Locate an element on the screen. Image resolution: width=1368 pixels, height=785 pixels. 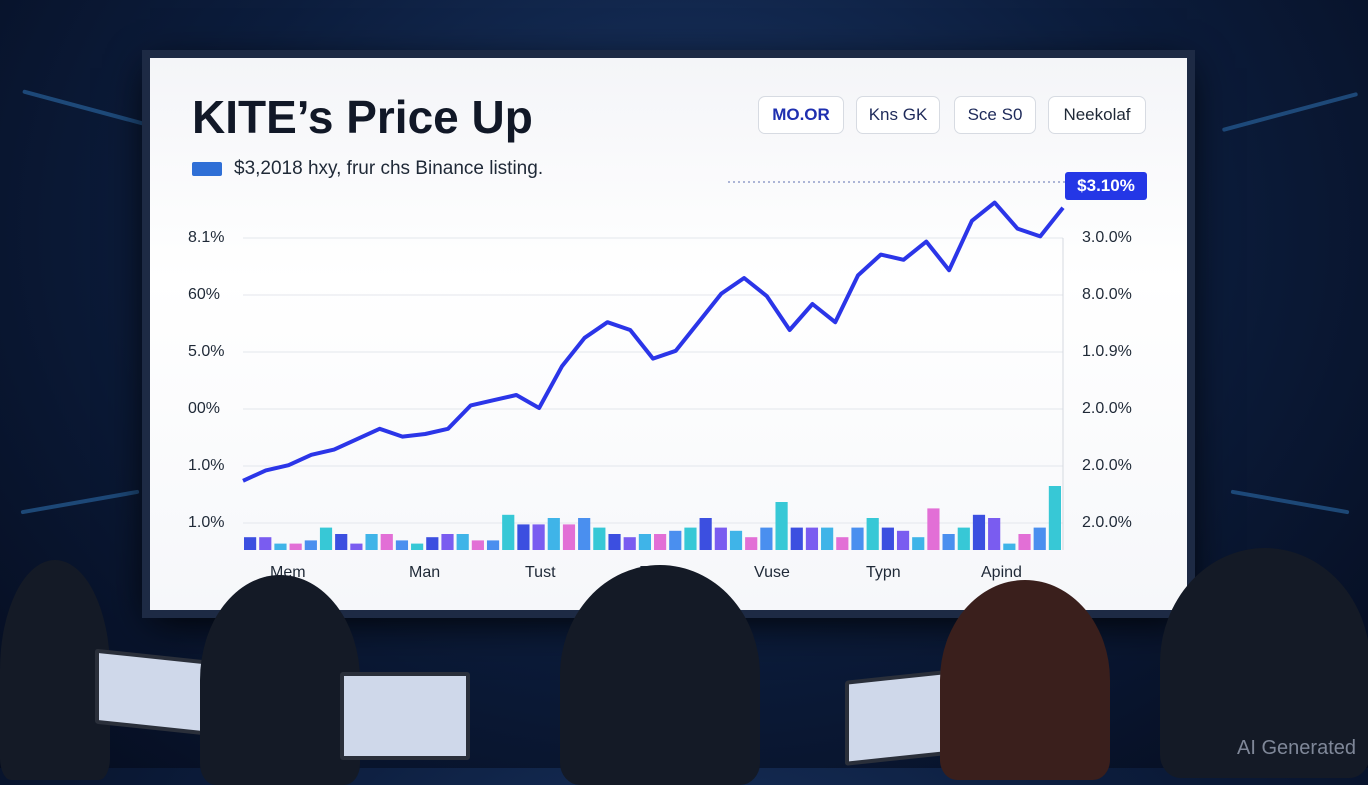
left-tick-label: 5.0% is located at coordinates (206, 351).